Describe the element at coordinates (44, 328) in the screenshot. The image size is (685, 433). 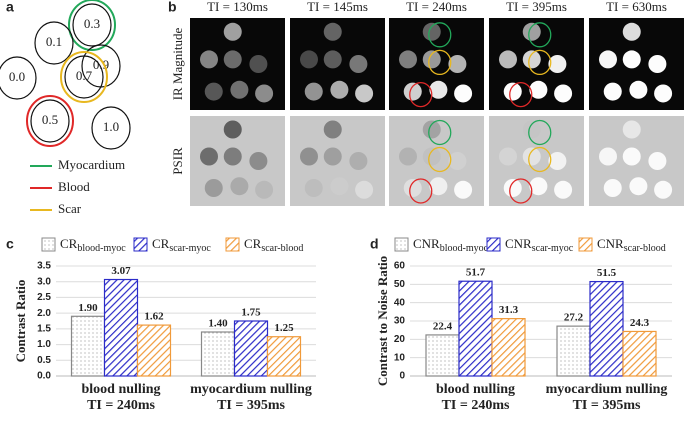
I see `y-tick-label: 1.5` at that location.